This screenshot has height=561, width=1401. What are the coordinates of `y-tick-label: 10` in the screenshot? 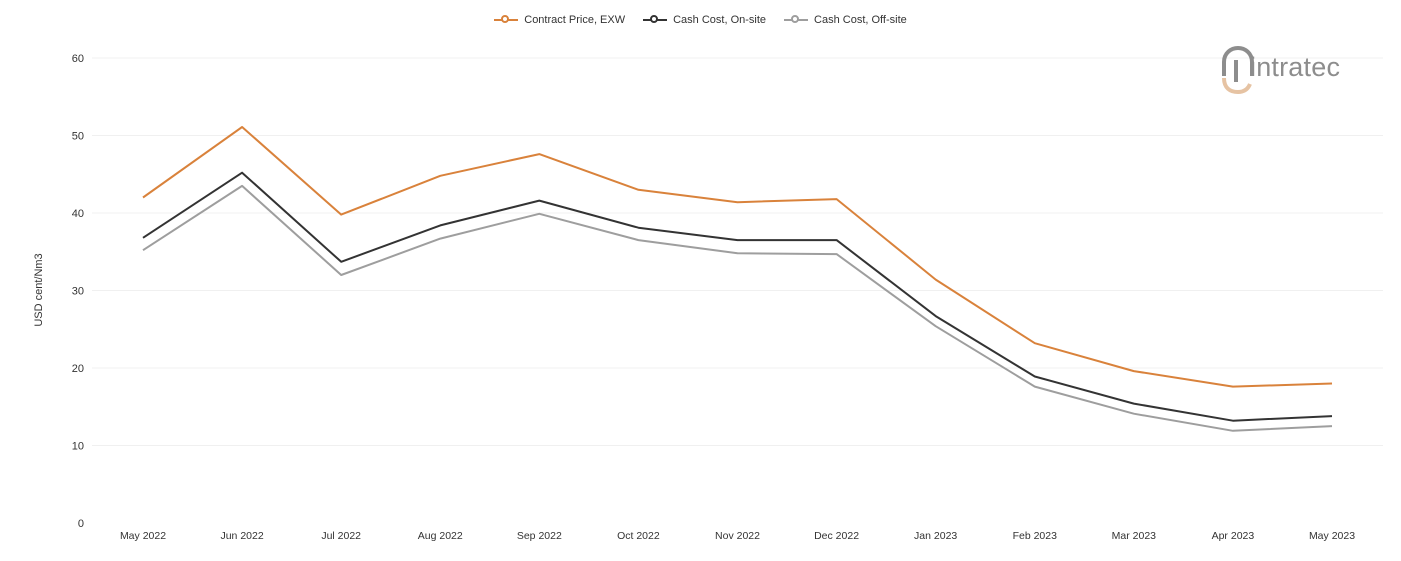 It's located at (78, 447).